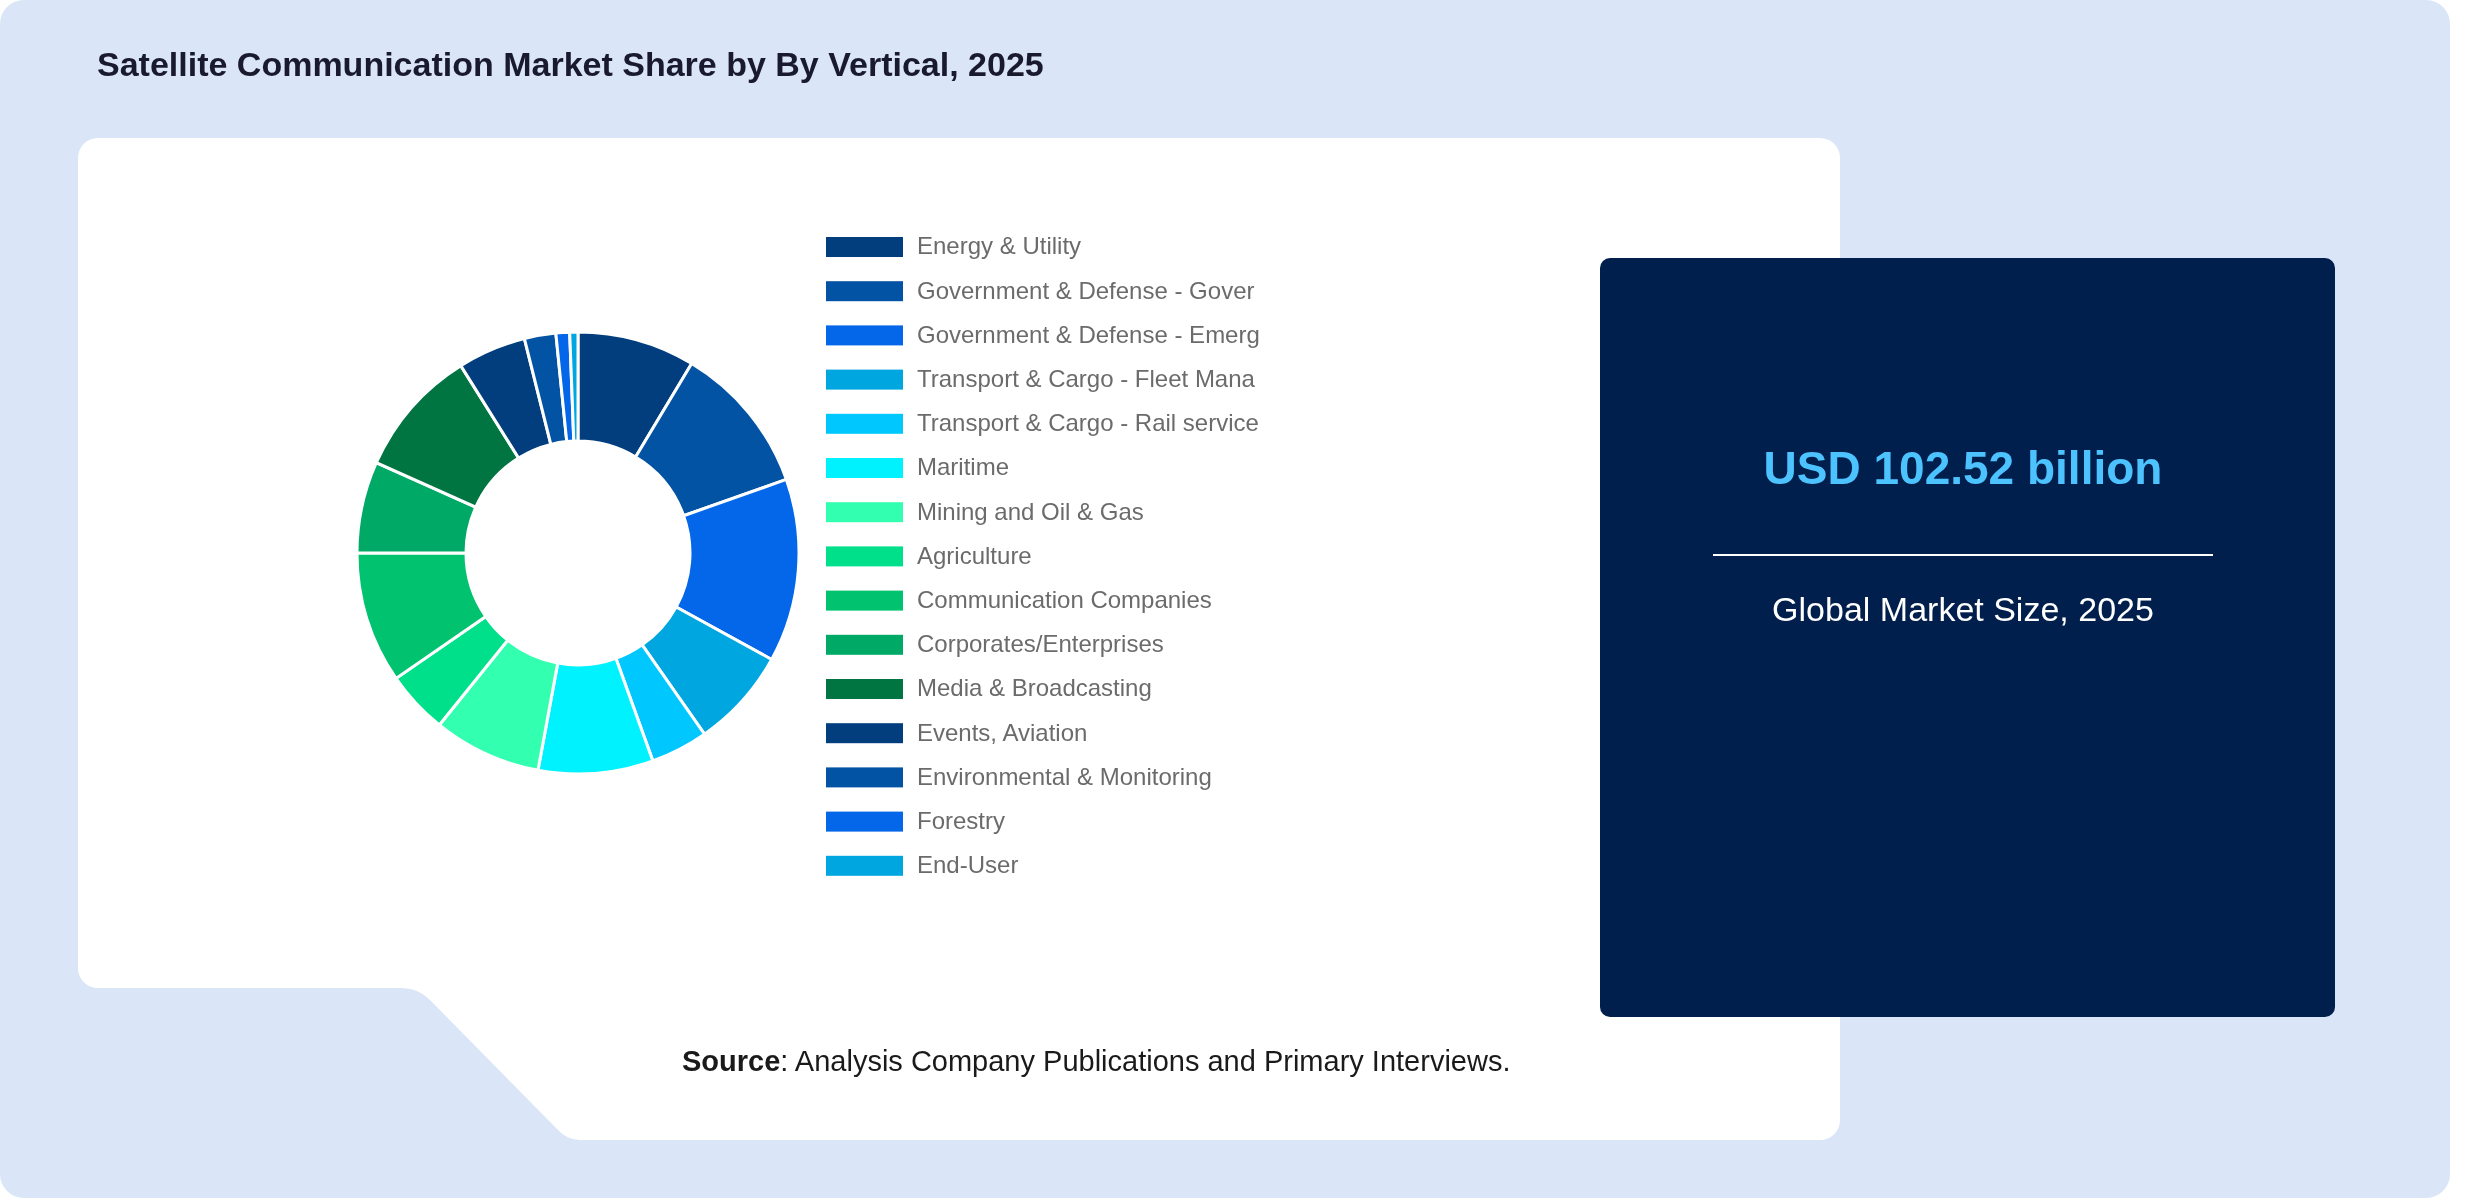 The image size is (2480, 1200). I want to click on legend-label: End-User, so click(968, 865).